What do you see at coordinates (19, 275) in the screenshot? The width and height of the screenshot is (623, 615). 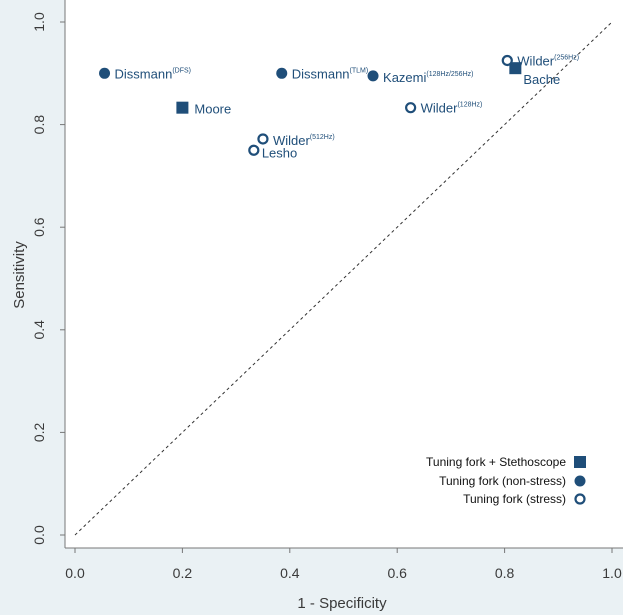 I see `y-axis-title: Sensitivity` at bounding box center [19, 275].